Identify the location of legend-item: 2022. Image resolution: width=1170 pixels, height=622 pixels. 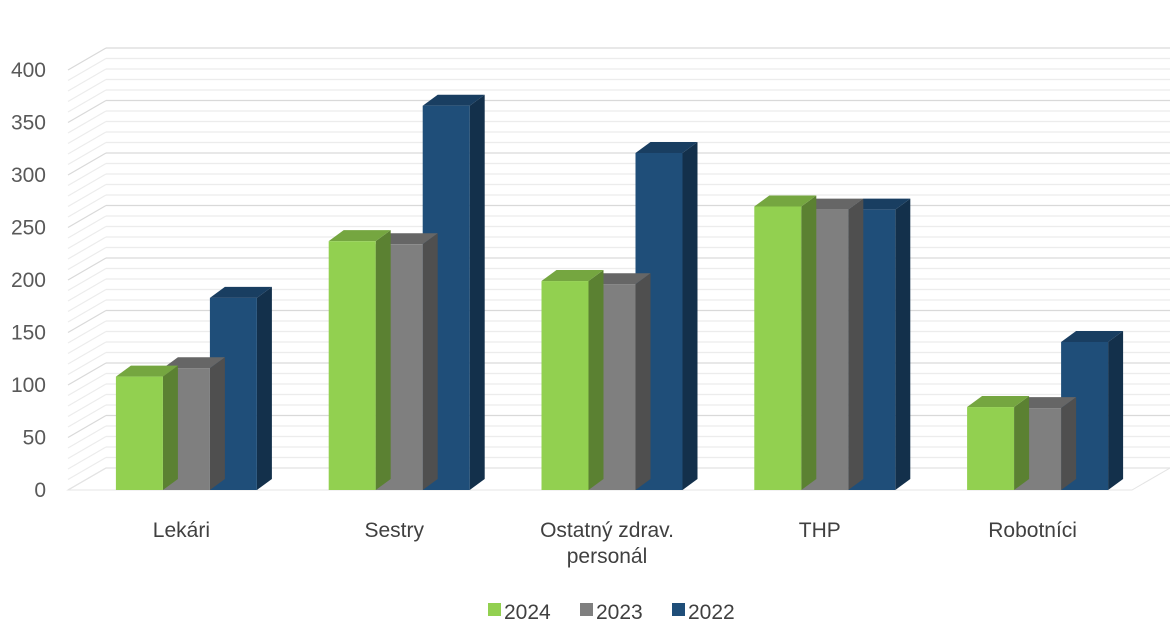
(703, 611).